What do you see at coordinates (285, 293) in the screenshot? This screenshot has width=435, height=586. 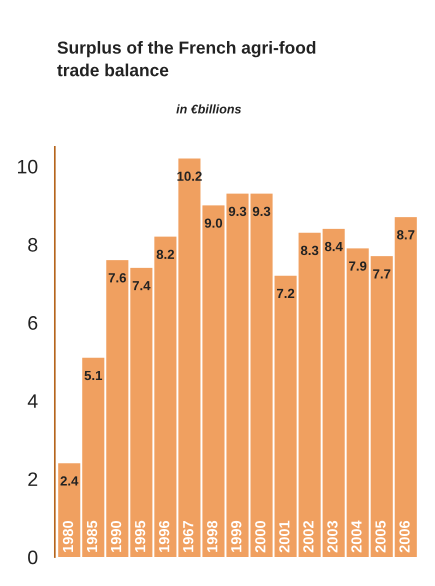 I see `data-label: 7.2` at bounding box center [285, 293].